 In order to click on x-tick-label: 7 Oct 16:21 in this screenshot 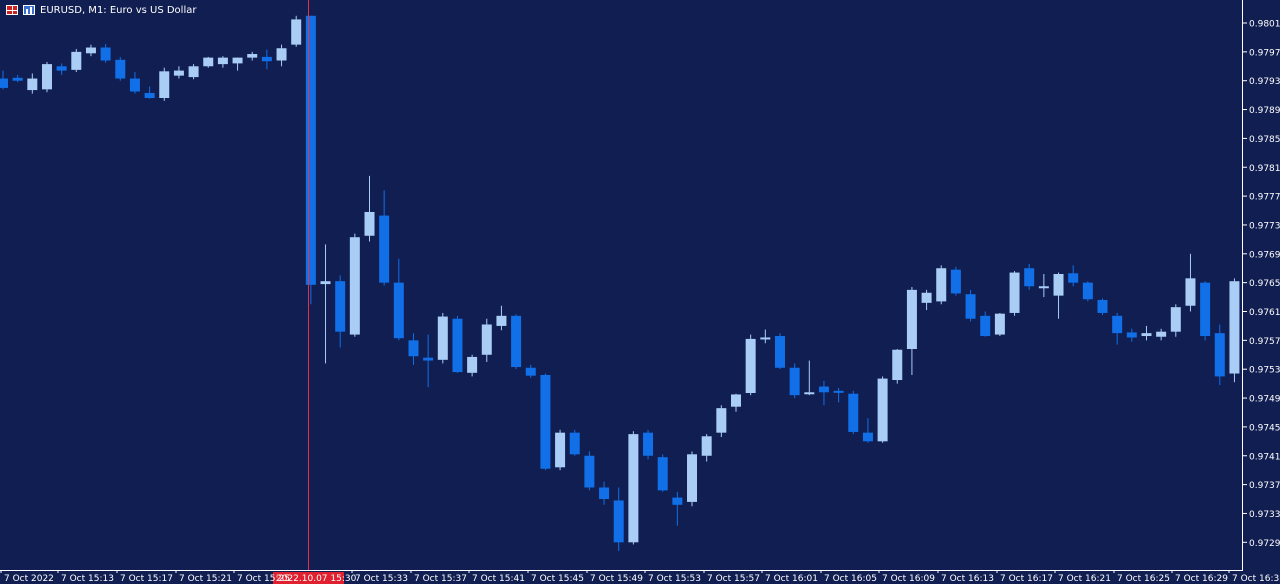, I will do `click(1084, 579)`.